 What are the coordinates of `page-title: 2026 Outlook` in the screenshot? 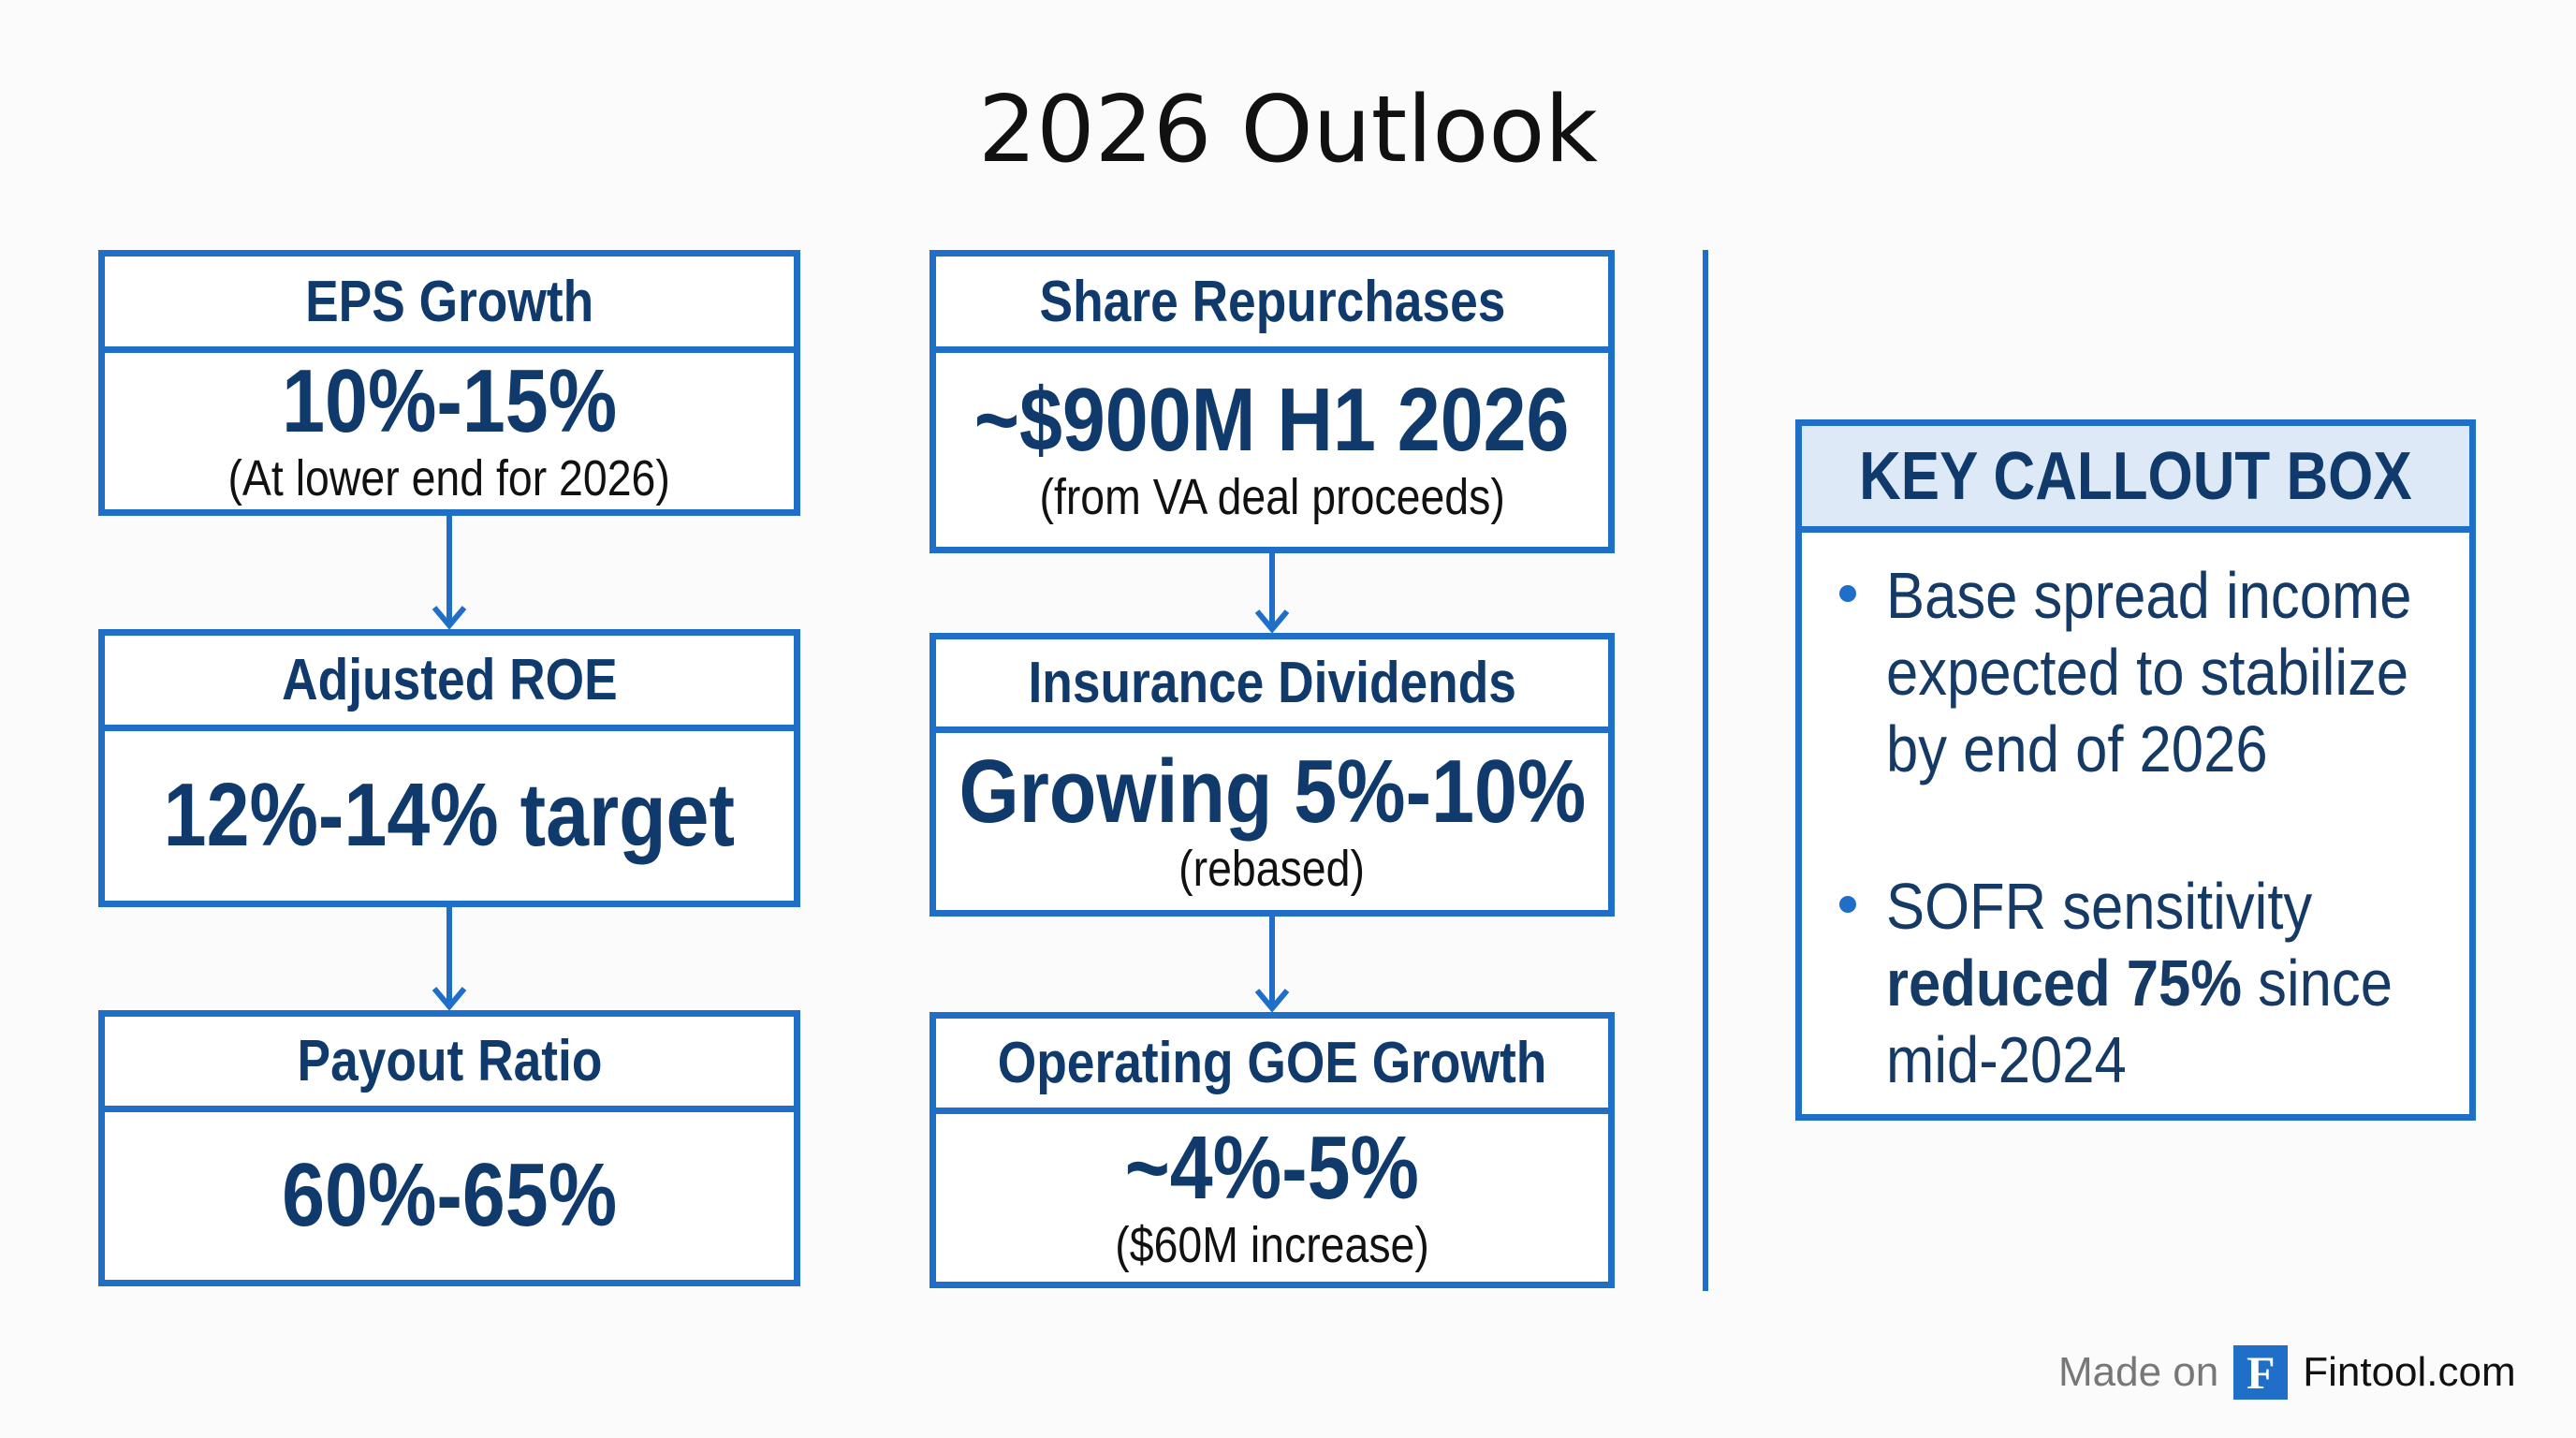 It's located at (1288, 130).